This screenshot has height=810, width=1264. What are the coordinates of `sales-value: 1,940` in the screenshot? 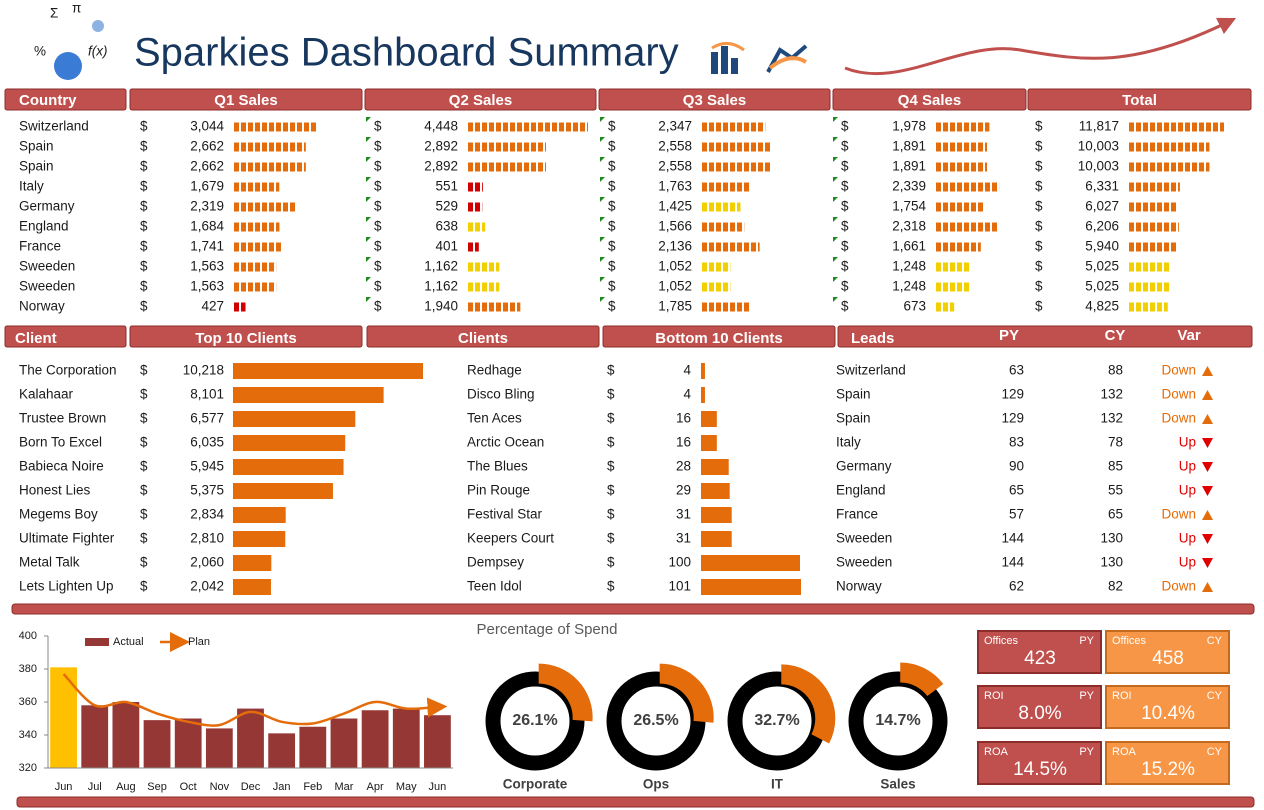 It's located at (441, 306).